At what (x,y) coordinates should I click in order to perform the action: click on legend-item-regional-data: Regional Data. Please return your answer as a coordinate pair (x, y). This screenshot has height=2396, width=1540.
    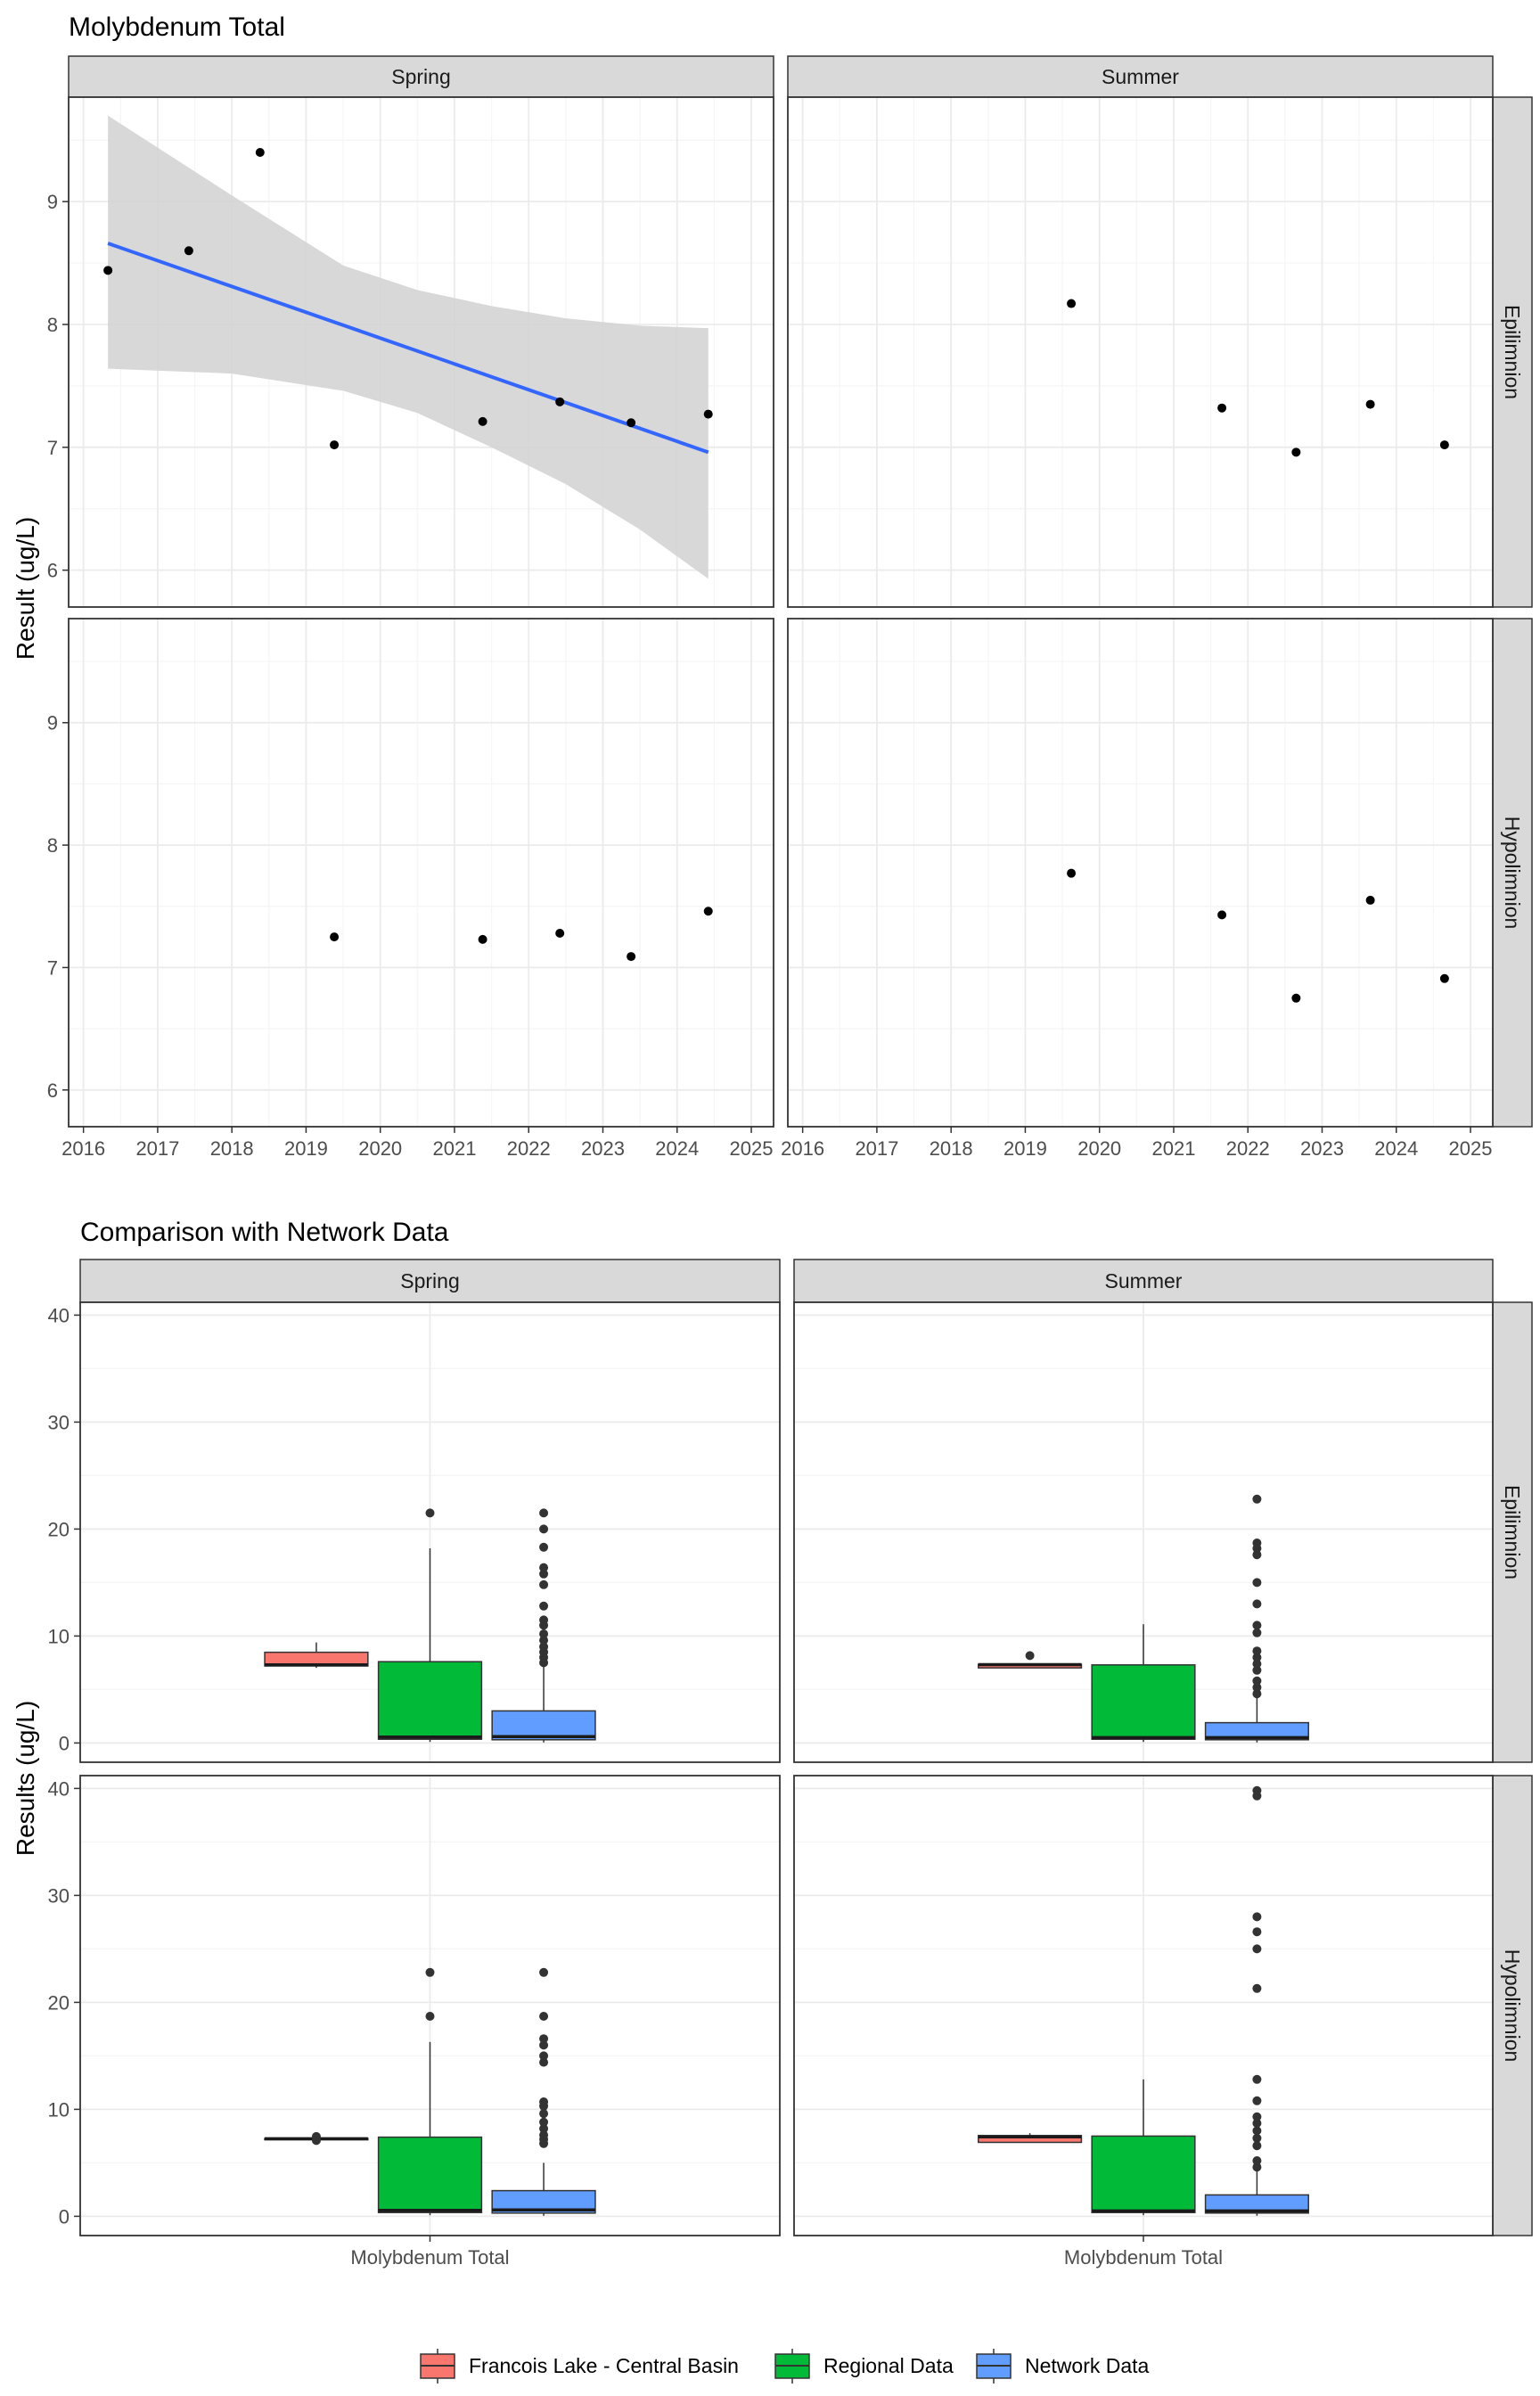
    Looking at the image, I should click on (864, 2366).